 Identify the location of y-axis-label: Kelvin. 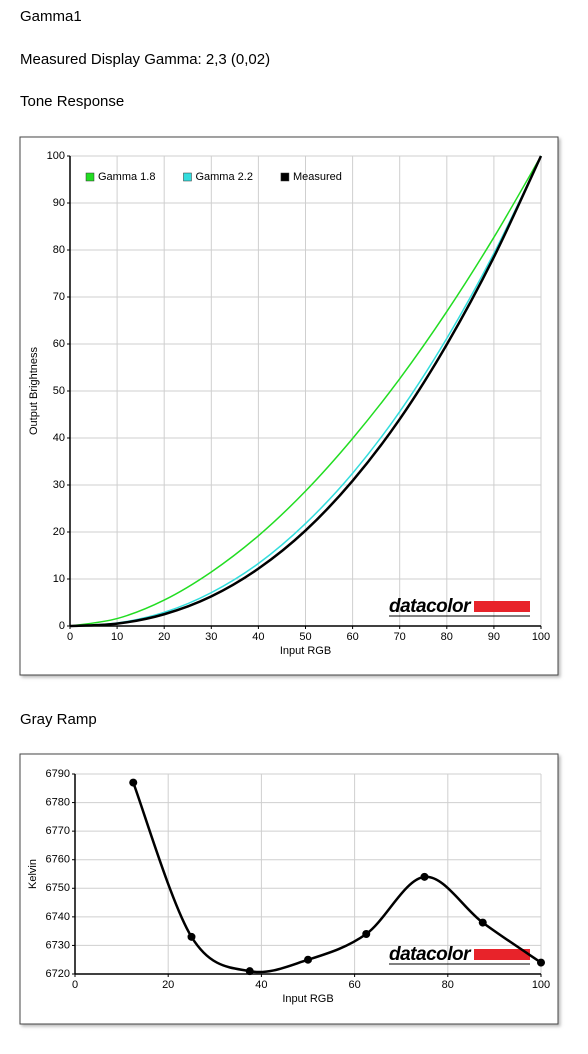
(33, 874).